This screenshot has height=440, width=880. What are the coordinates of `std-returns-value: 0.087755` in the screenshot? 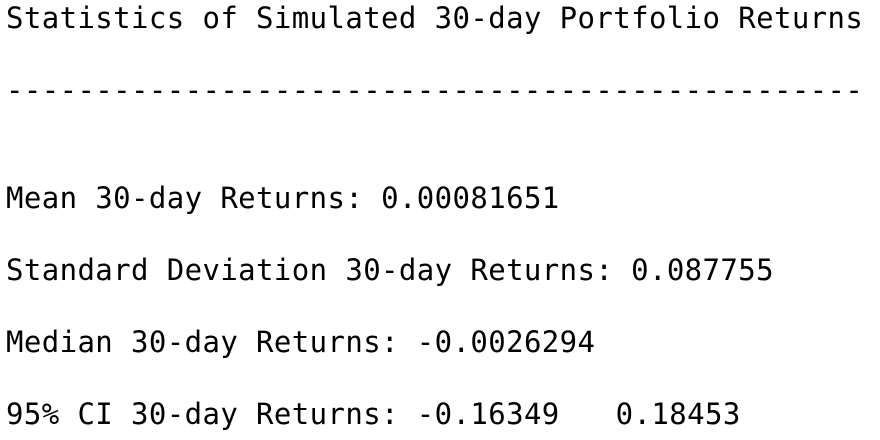 It's located at (702, 270).